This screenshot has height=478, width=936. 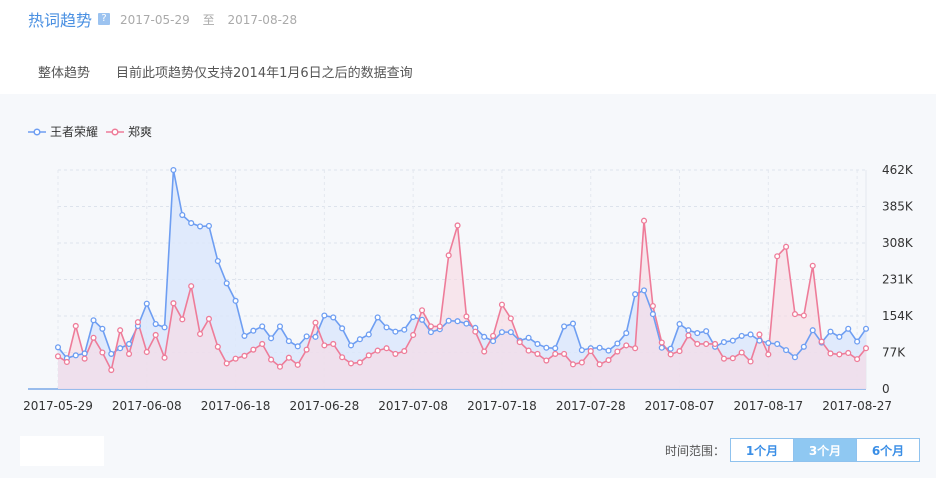 I want to click on legend-item-series1: 王者荣耀, so click(x=63, y=131).